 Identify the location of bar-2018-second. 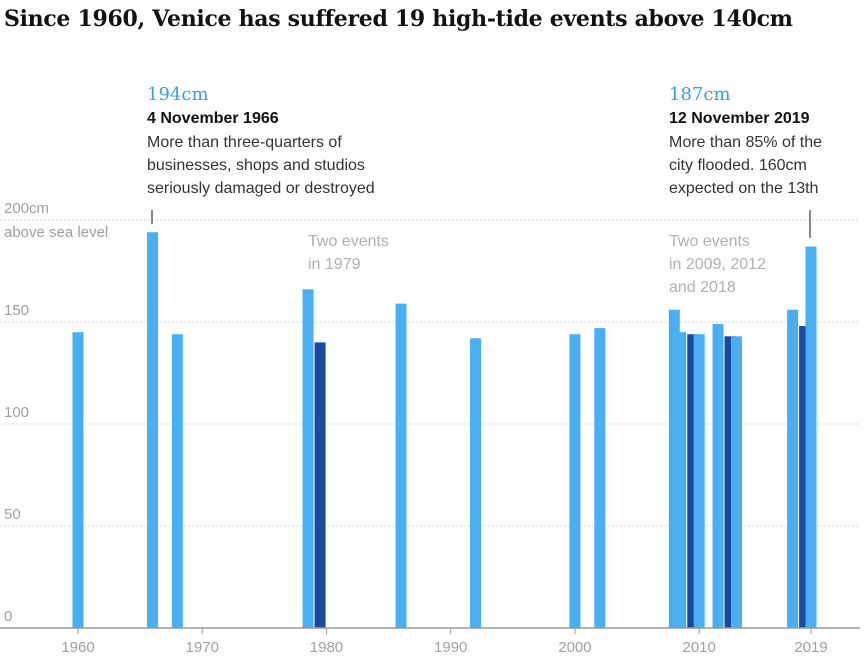
(805, 477).